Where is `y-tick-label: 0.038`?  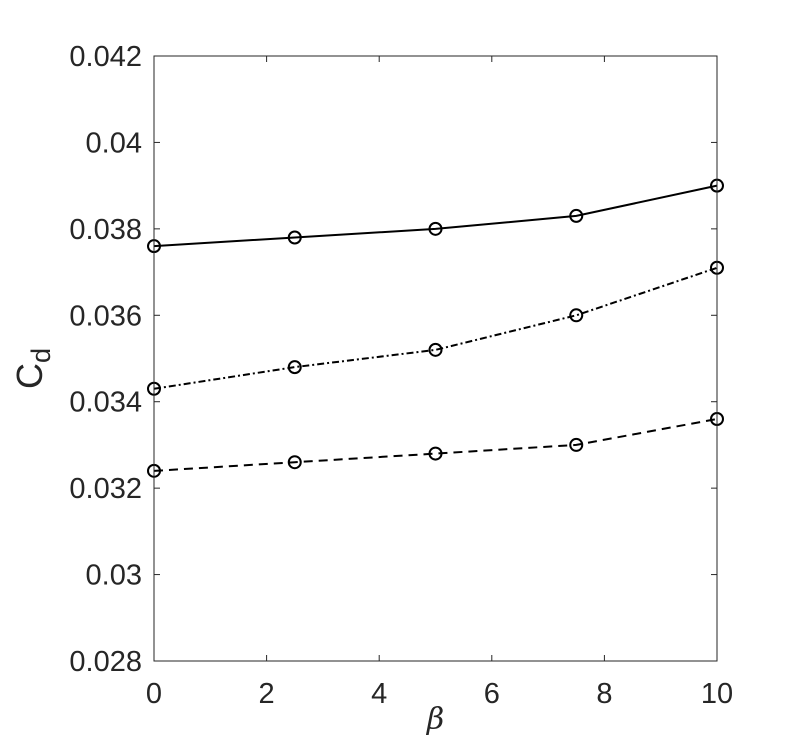 y-tick-label: 0.038 is located at coordinates (105, 230).